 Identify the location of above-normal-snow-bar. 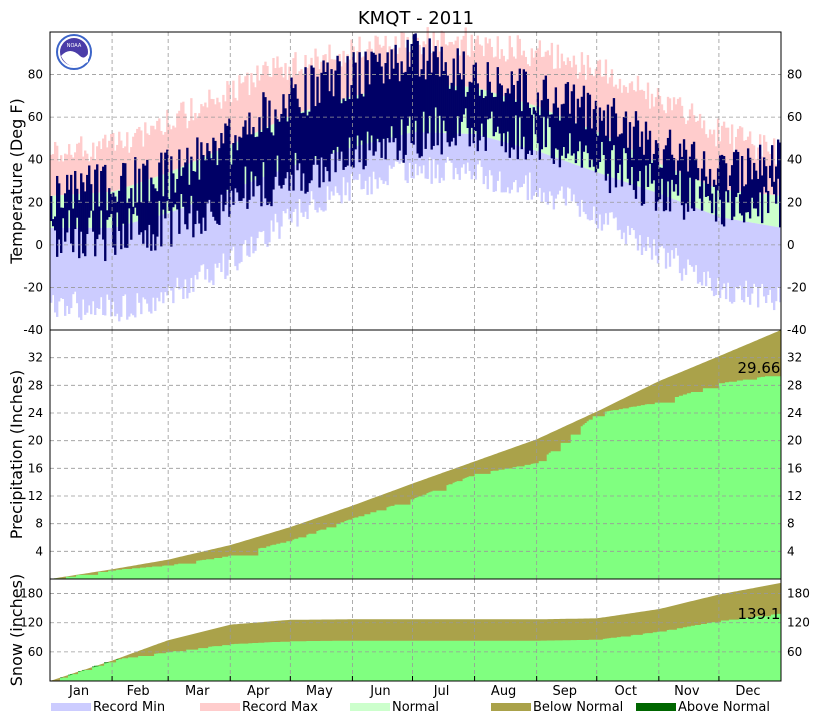
(95, 666).